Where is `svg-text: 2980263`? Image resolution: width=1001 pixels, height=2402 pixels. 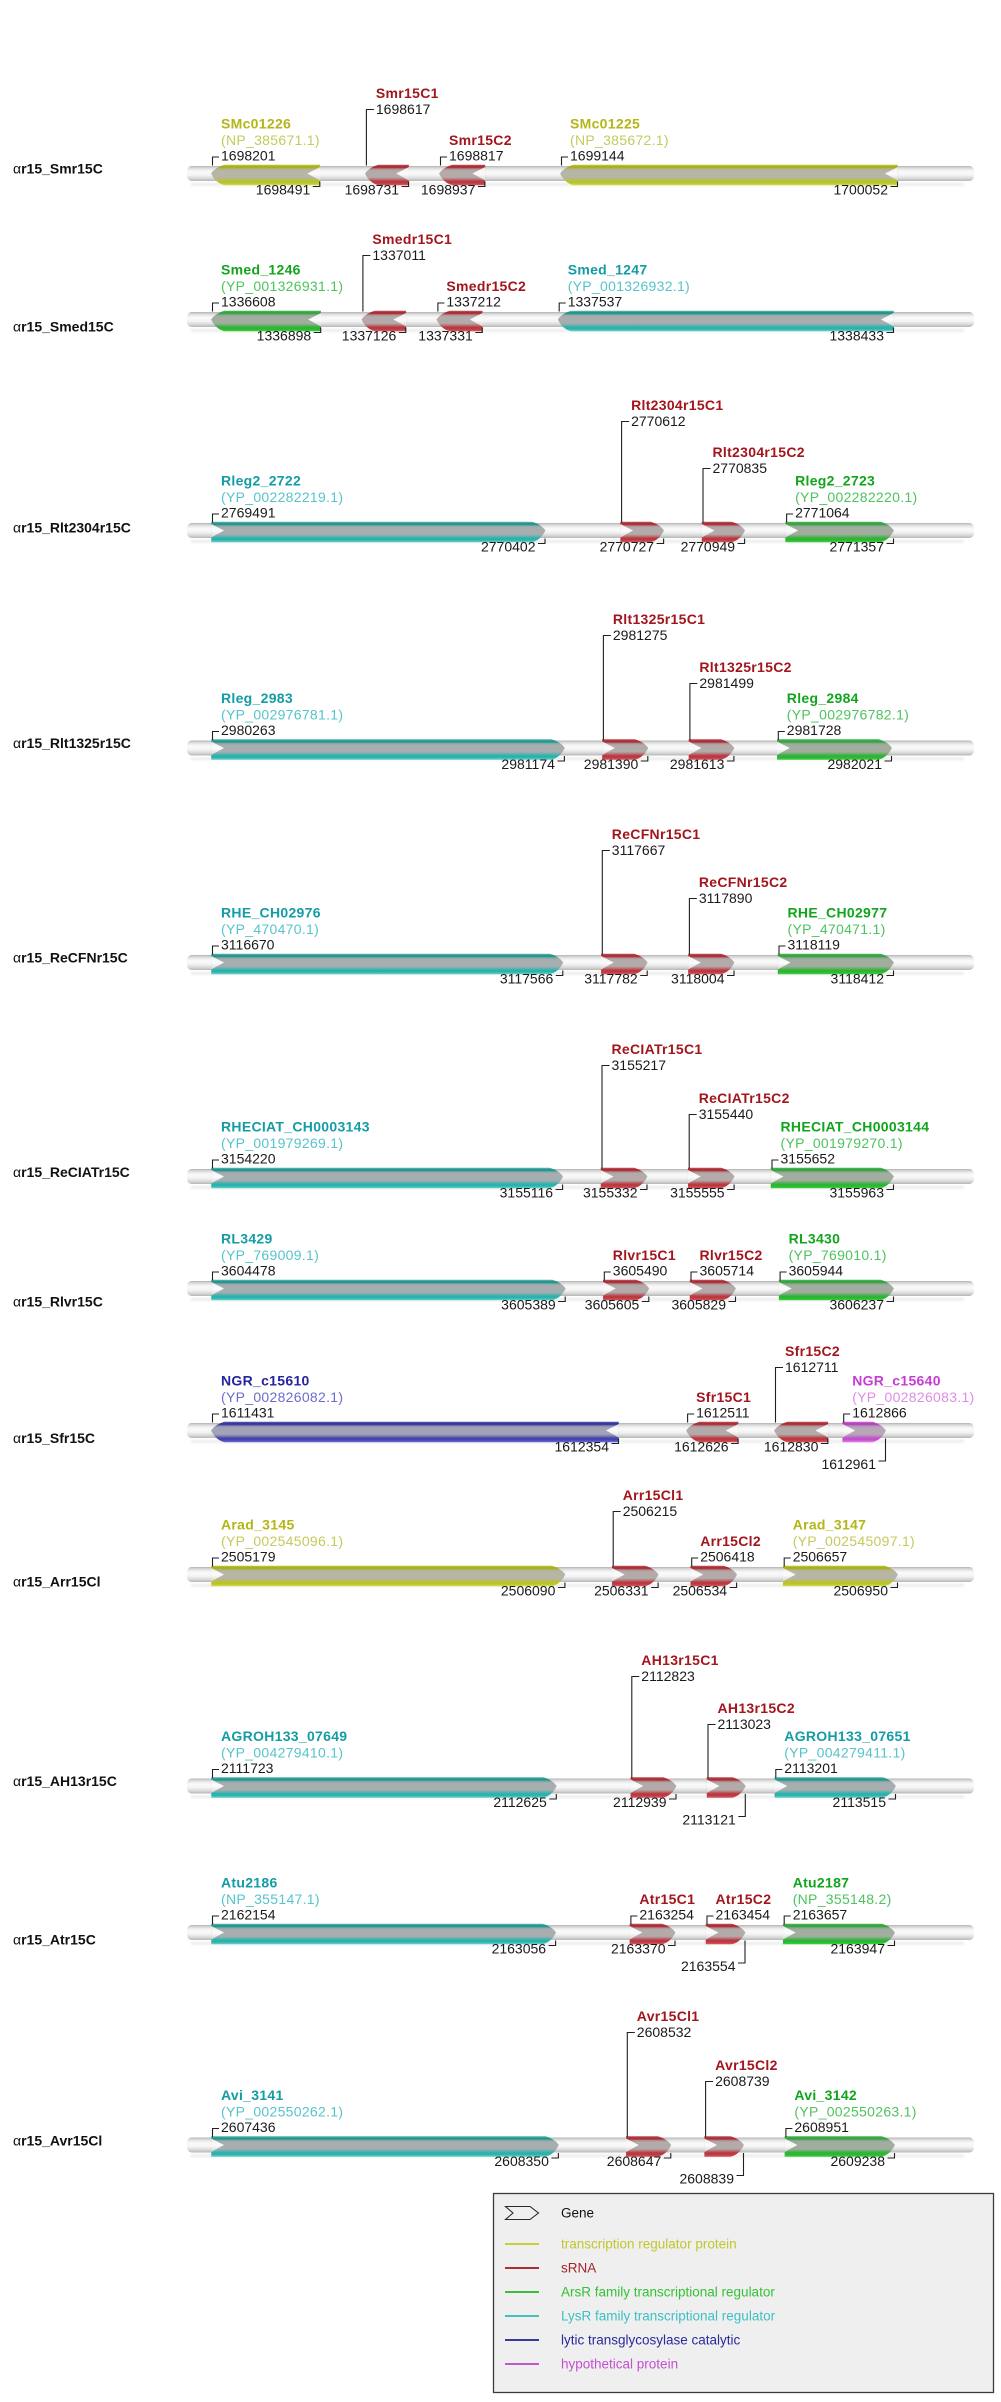 svg-text: 2980263 is located at coordinates (248, 730).